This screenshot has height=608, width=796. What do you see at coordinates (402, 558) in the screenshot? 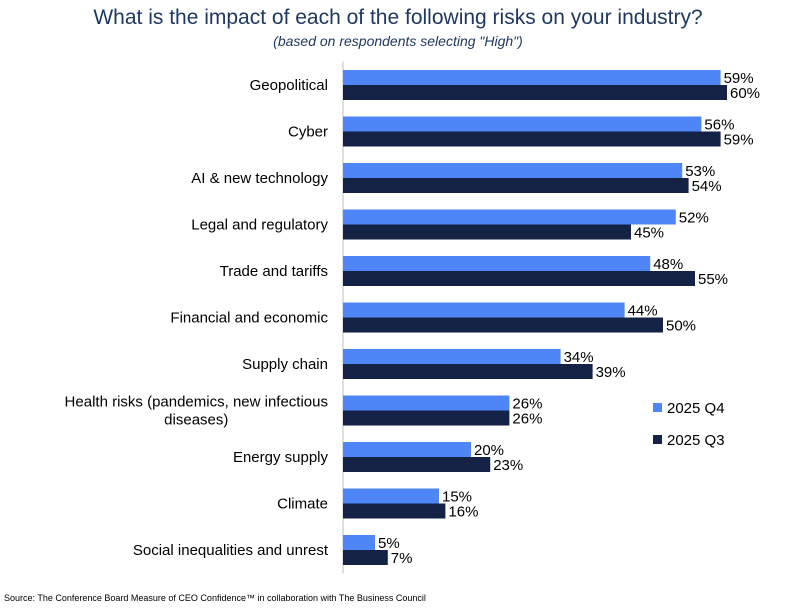
I see `data-label: 7%` at bounding box center [402, 558].